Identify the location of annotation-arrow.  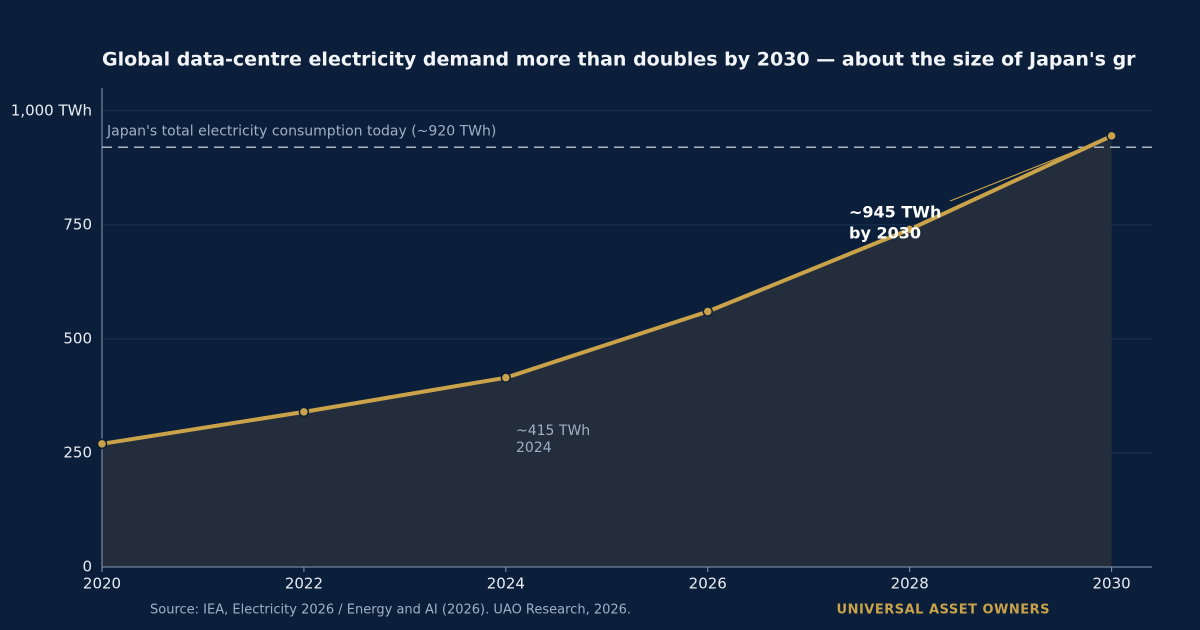
(1026, 170).